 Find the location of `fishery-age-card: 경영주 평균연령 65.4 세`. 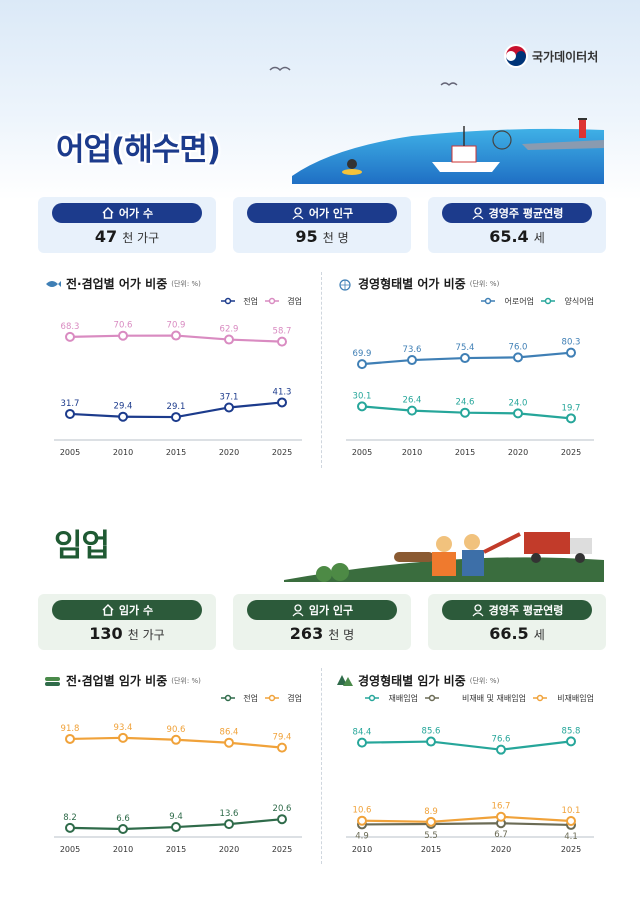

fishery-age-card: 경영주 평균연령 65.4 세 is located at coordinates (517, 225).